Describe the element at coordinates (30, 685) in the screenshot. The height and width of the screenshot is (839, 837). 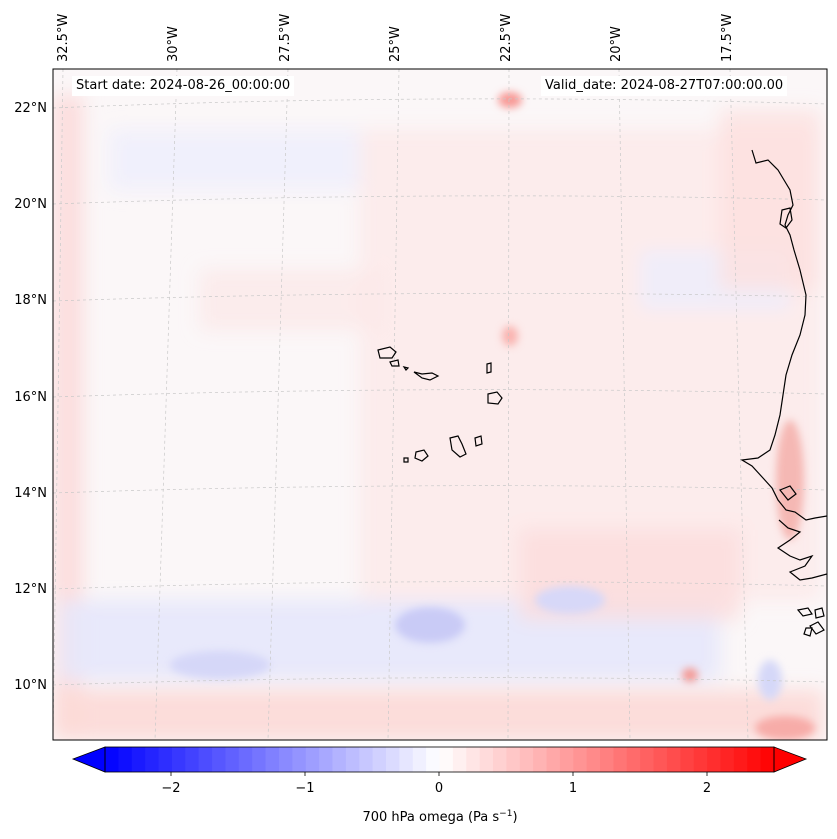
I see `lat-label: 10°N` at that location.